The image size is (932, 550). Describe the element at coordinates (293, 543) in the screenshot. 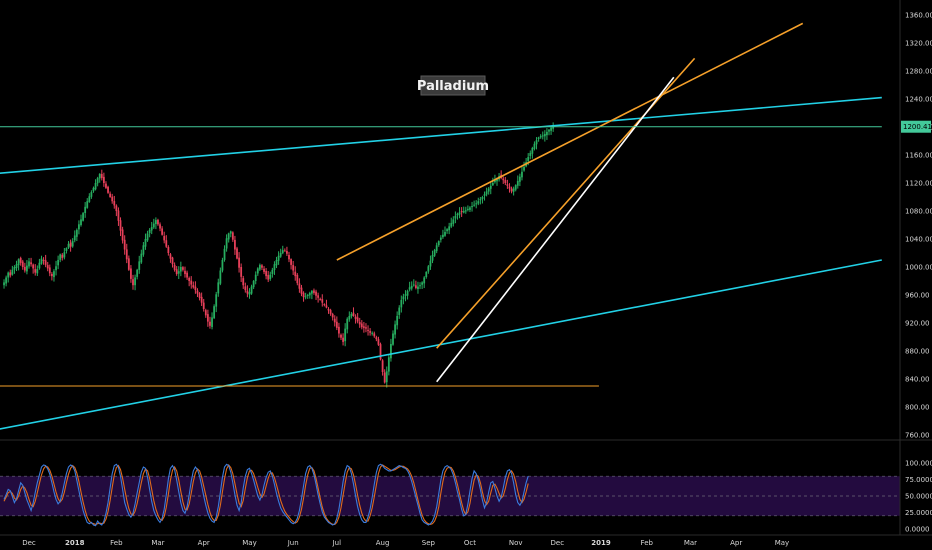

I see `time-tick-label: Jun` at that location.